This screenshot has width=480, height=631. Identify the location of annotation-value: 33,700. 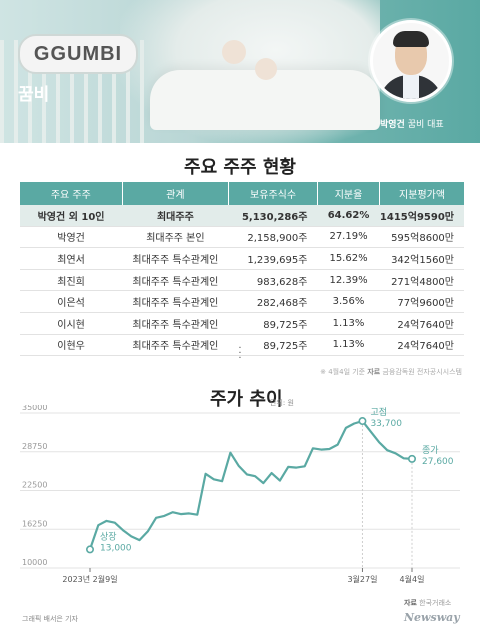
(386, 424).